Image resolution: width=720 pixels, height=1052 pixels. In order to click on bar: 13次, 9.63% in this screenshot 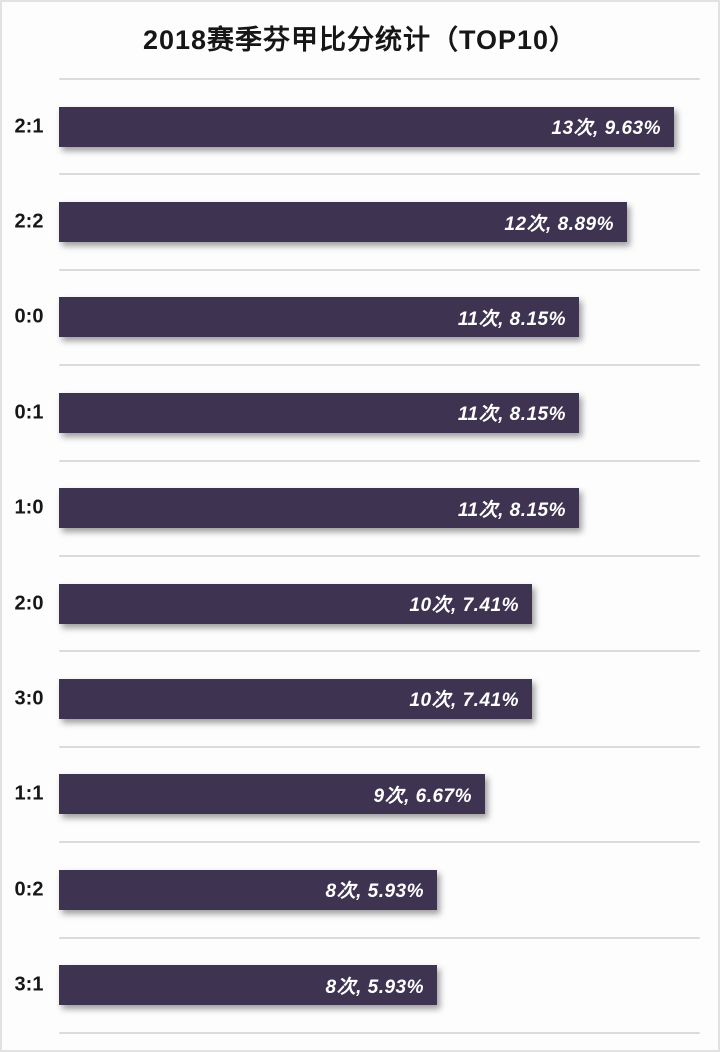, I will do `click(366, 126)`.